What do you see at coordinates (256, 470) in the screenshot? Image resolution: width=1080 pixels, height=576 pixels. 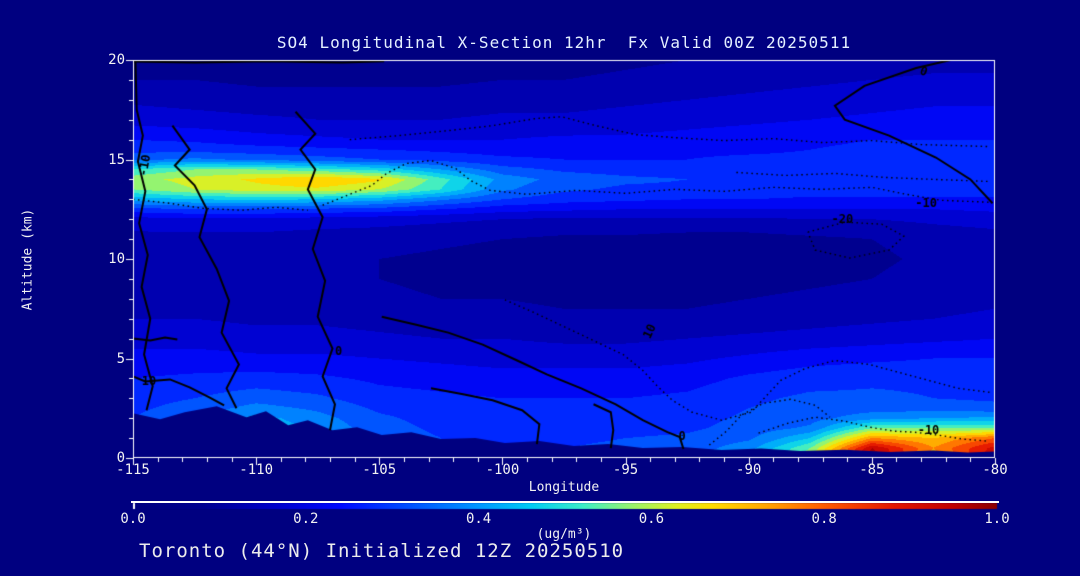 I see `x-tick-label: -110` at bounding box center [256, 470].